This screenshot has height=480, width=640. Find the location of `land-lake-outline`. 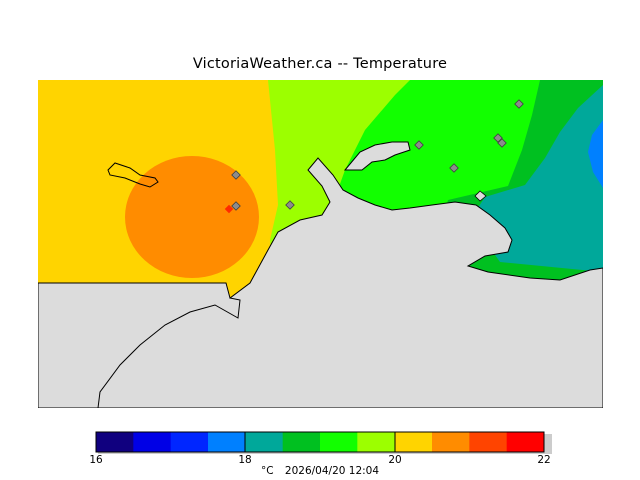

land-lake-outline is located at coordinates (133, 175).